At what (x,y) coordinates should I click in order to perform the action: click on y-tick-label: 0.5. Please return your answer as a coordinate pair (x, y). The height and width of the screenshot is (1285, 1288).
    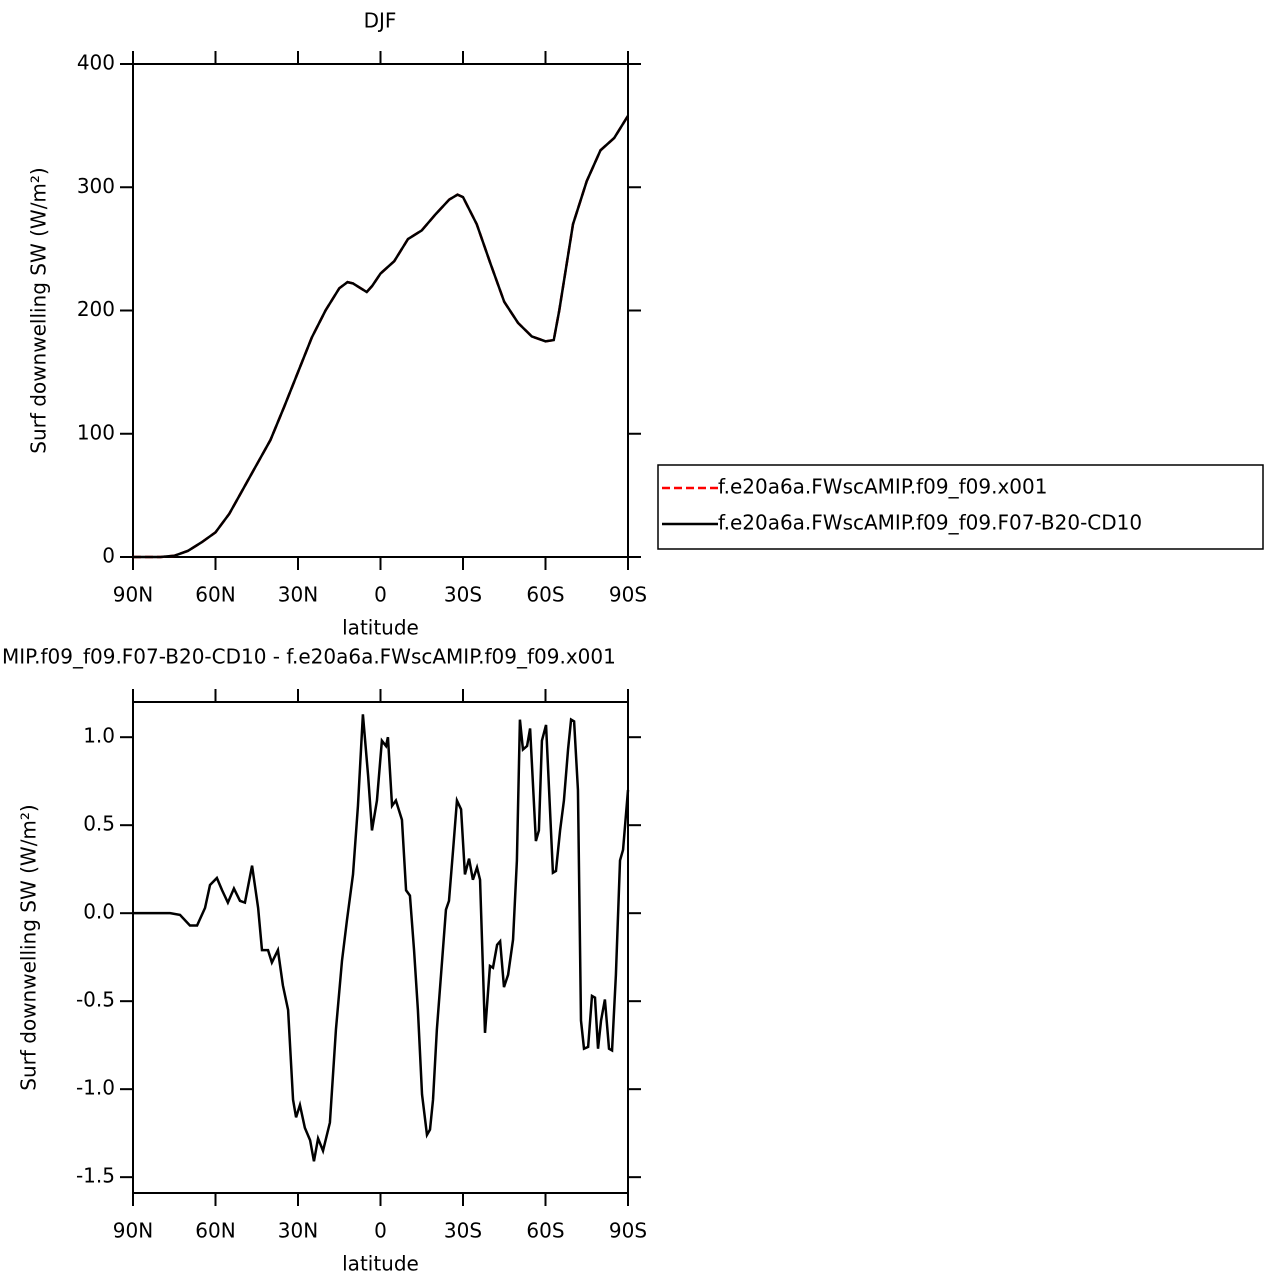
    Looking at the image, I should click on (99, 824).